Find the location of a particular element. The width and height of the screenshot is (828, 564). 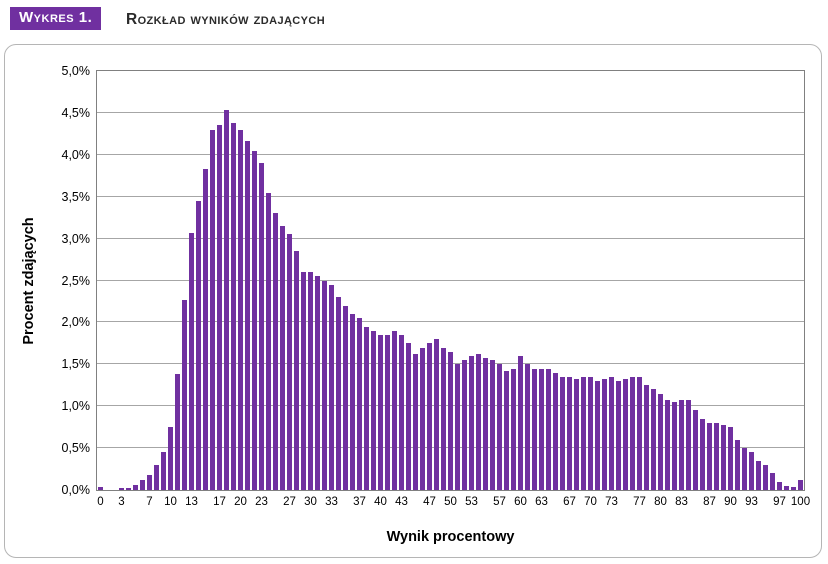

chart-number-badge: Wykres 1. is located at coordinates (56, 18).